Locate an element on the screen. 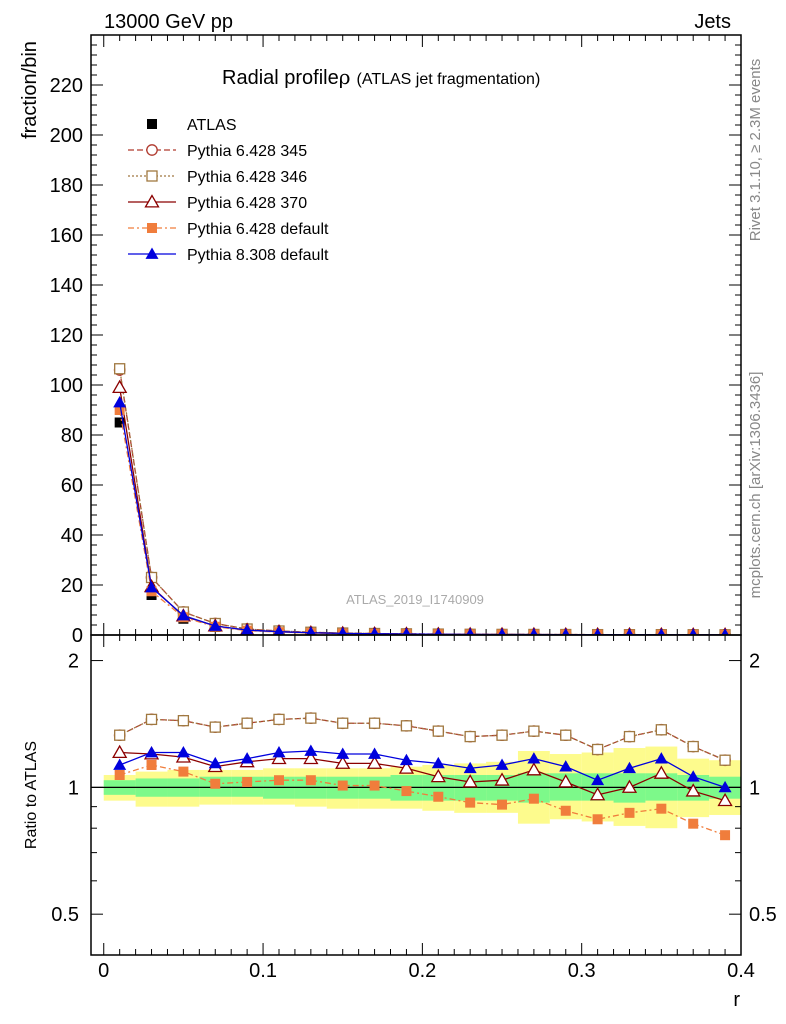 The image size is (786, 1024). legend-label: Pythia 6.428 default is located at coordinates (258, 229).